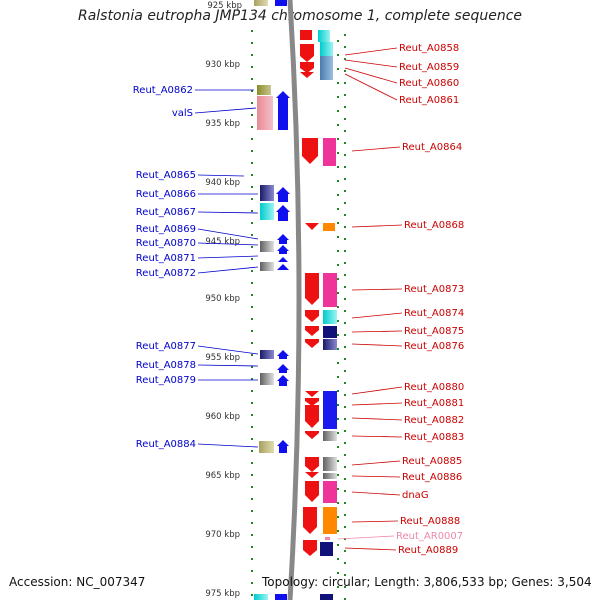 This screenshot has width=600, height=600. What do you see at coordinates (429, 67) in the screenshot?
I see `gene-label: Reut_A0859` at bounding box center [429, 67].